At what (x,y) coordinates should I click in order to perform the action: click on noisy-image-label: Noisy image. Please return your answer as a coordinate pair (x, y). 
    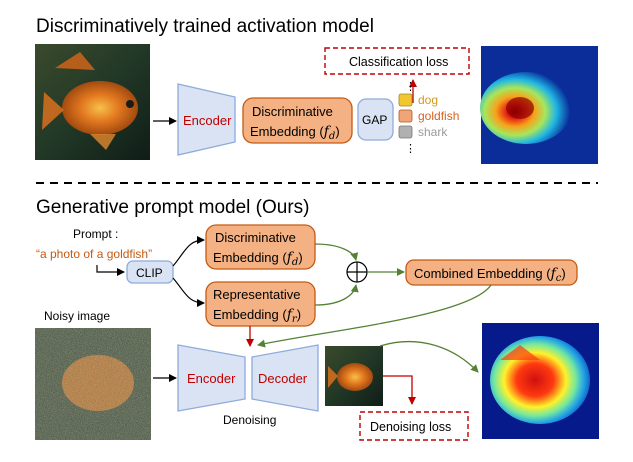
    Looking at the image, I should click on (77, 316).